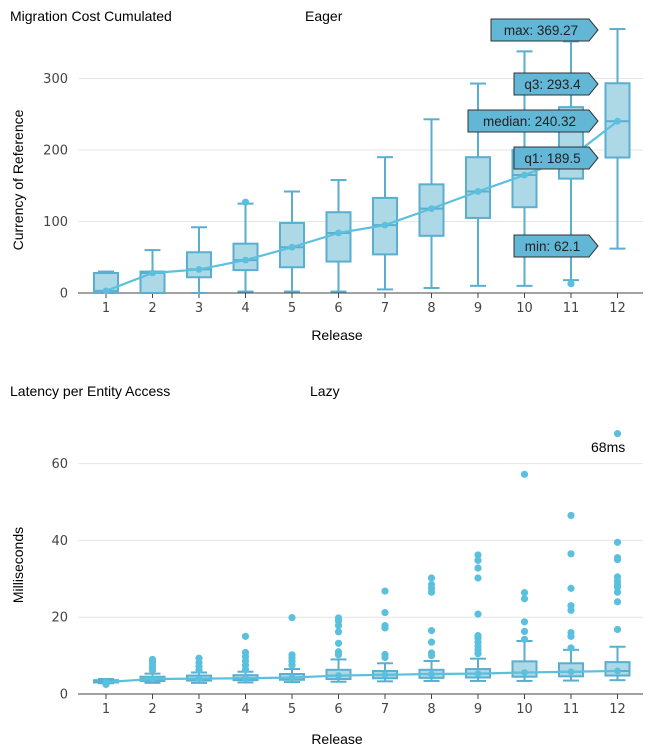 The height and width of the screenshot is (751, 651). Describe the element at coordinates (541, 30) in the screenshot. I see `tooltip-text: max: 369.27` at that location.